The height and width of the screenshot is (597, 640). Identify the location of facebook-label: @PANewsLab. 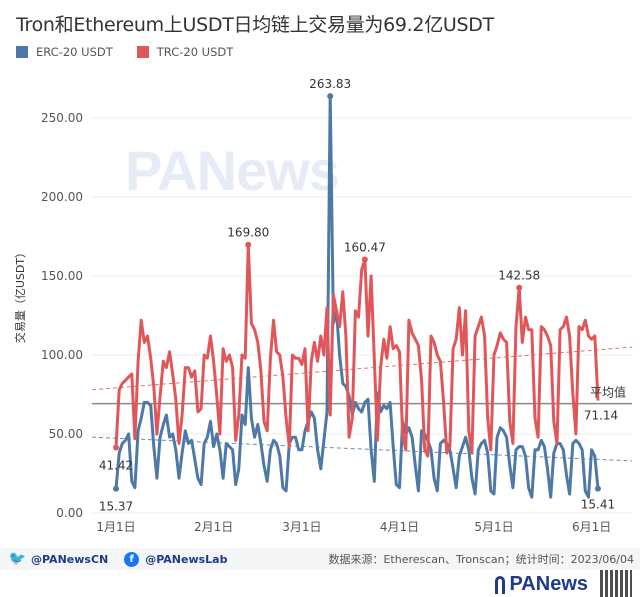
(186, 559).